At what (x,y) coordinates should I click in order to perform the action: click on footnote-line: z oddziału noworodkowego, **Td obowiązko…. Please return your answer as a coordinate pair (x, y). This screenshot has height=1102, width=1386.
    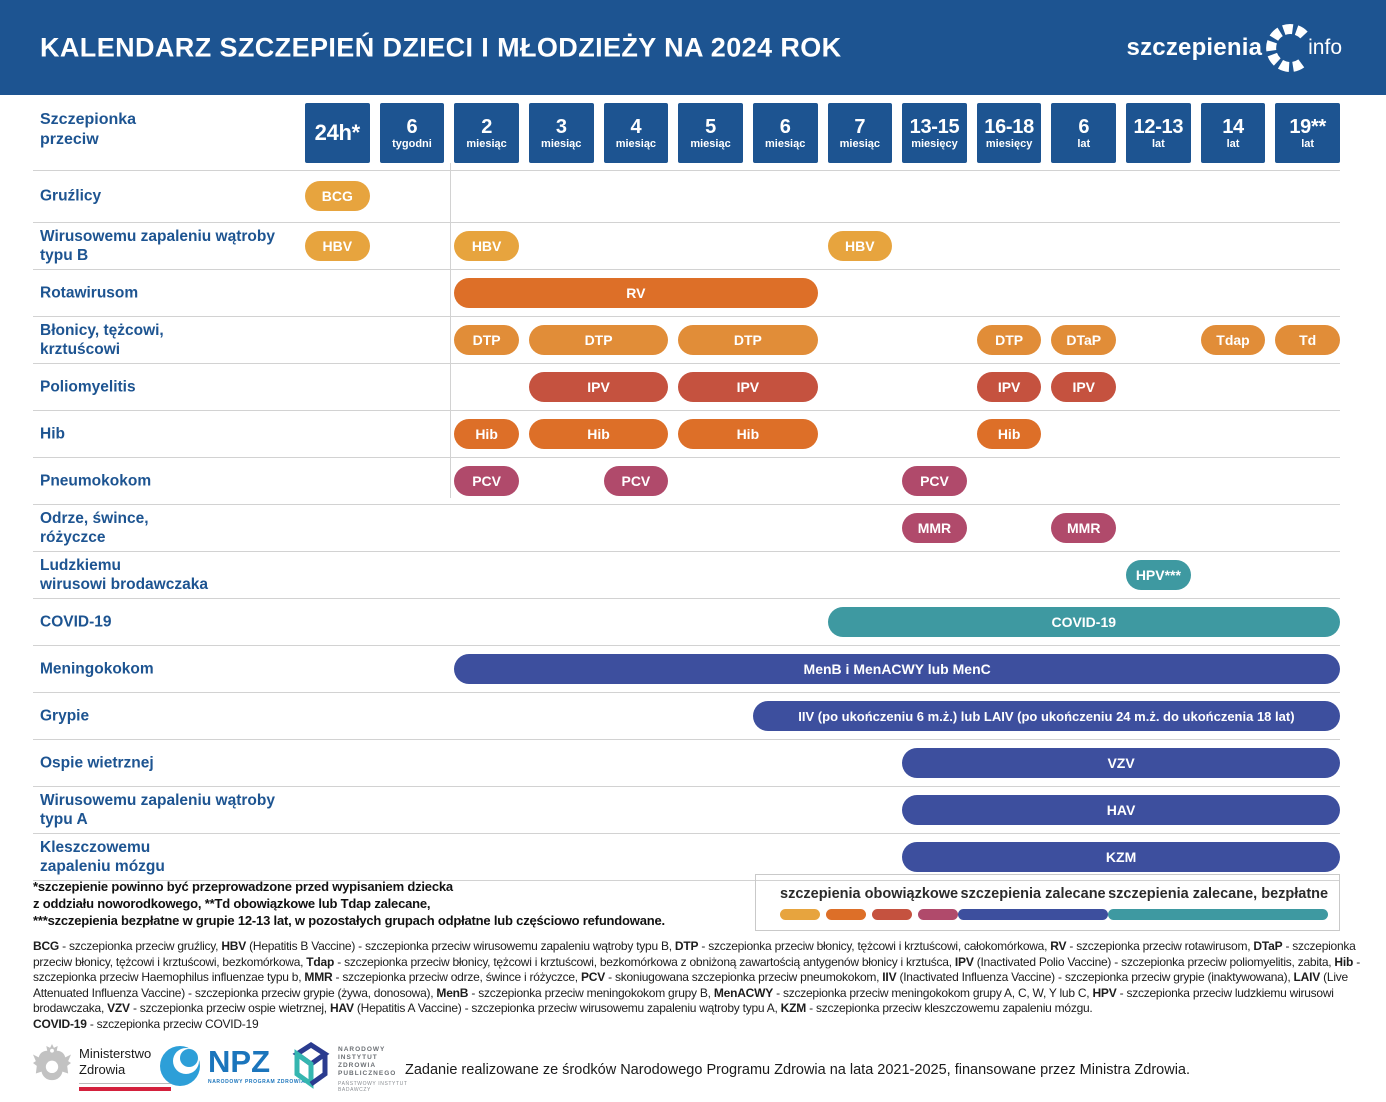
    Looking at the image, I should click on (232, 903).